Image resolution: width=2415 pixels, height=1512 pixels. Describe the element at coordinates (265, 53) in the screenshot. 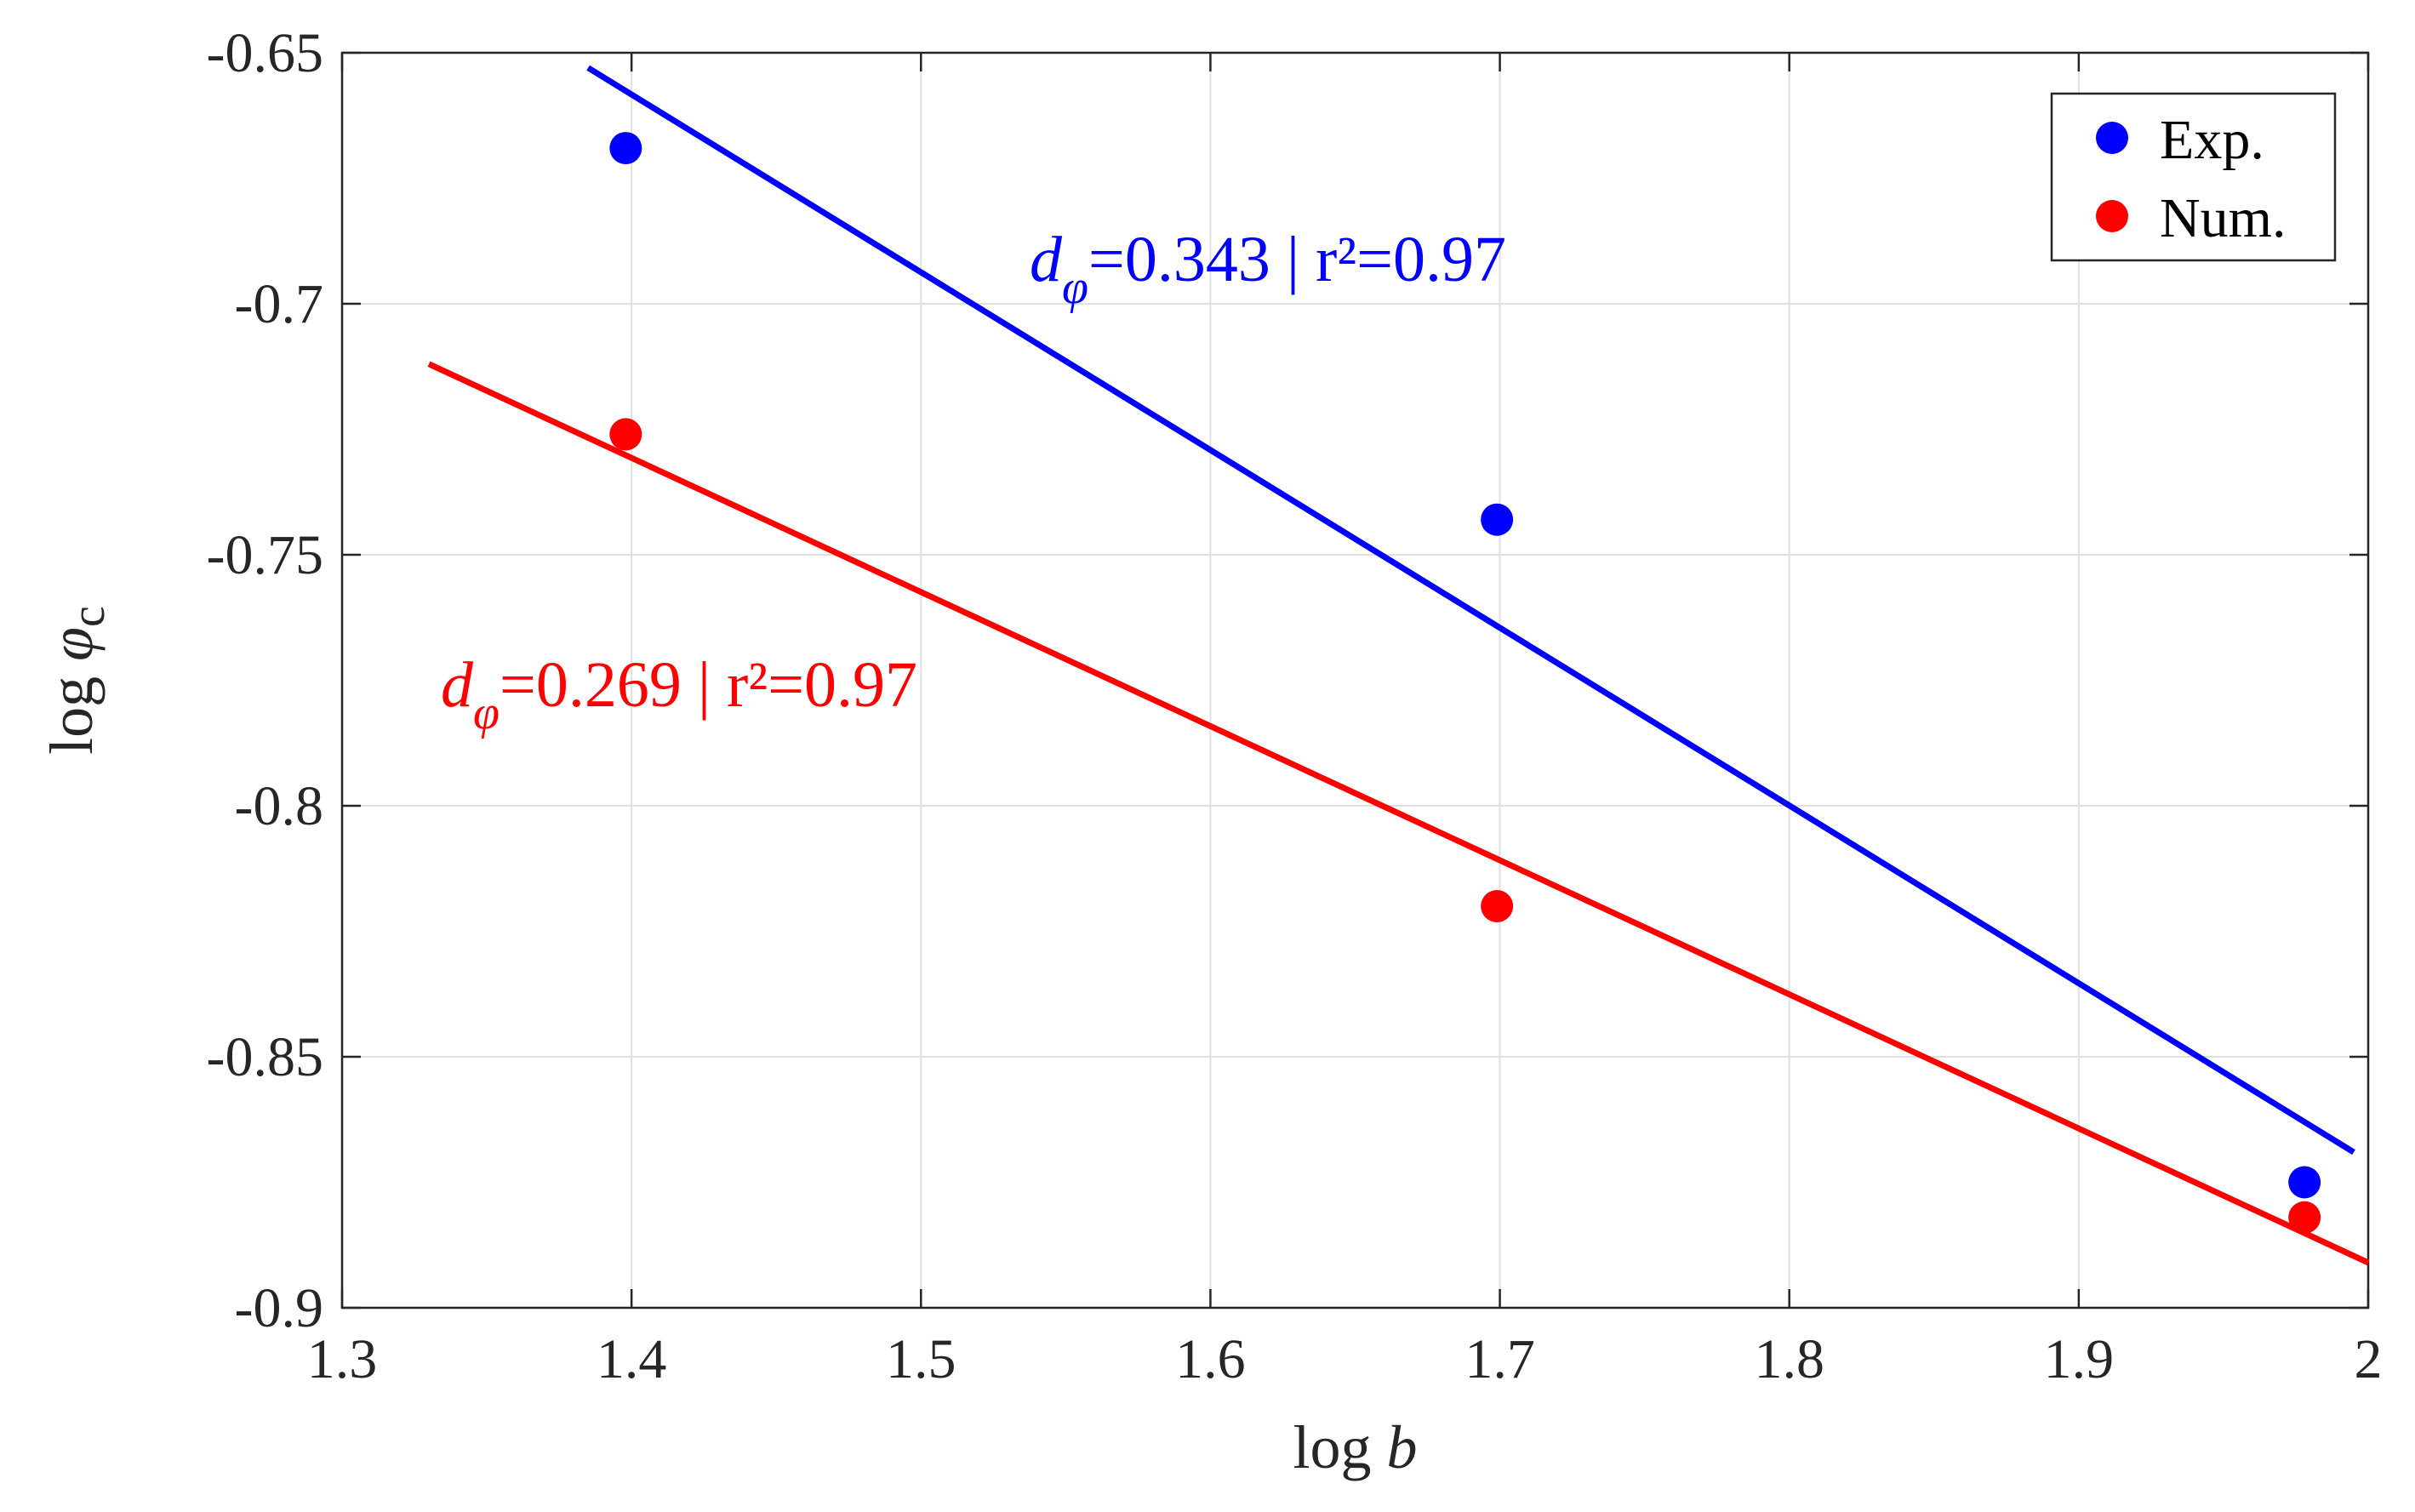

I see `y-tick-label: -0.65` at that location.